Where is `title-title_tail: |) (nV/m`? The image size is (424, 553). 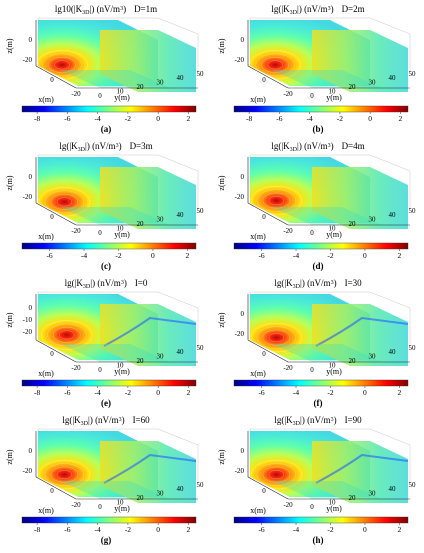 title-title_tail: |) (nV/m is located at coordinates (105, 9).